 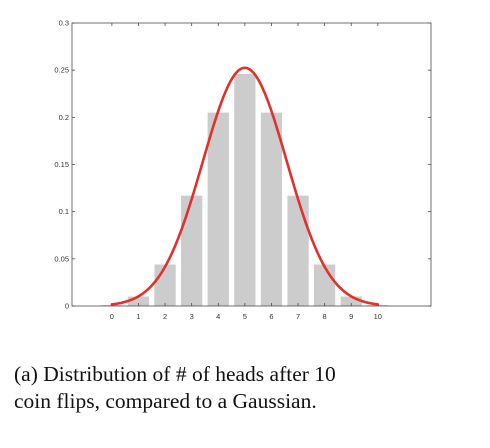 What do you see at coordinates (351, 316) in the screenshot?
I see `x-tick-label: 9` at bounding box center [351, 316].